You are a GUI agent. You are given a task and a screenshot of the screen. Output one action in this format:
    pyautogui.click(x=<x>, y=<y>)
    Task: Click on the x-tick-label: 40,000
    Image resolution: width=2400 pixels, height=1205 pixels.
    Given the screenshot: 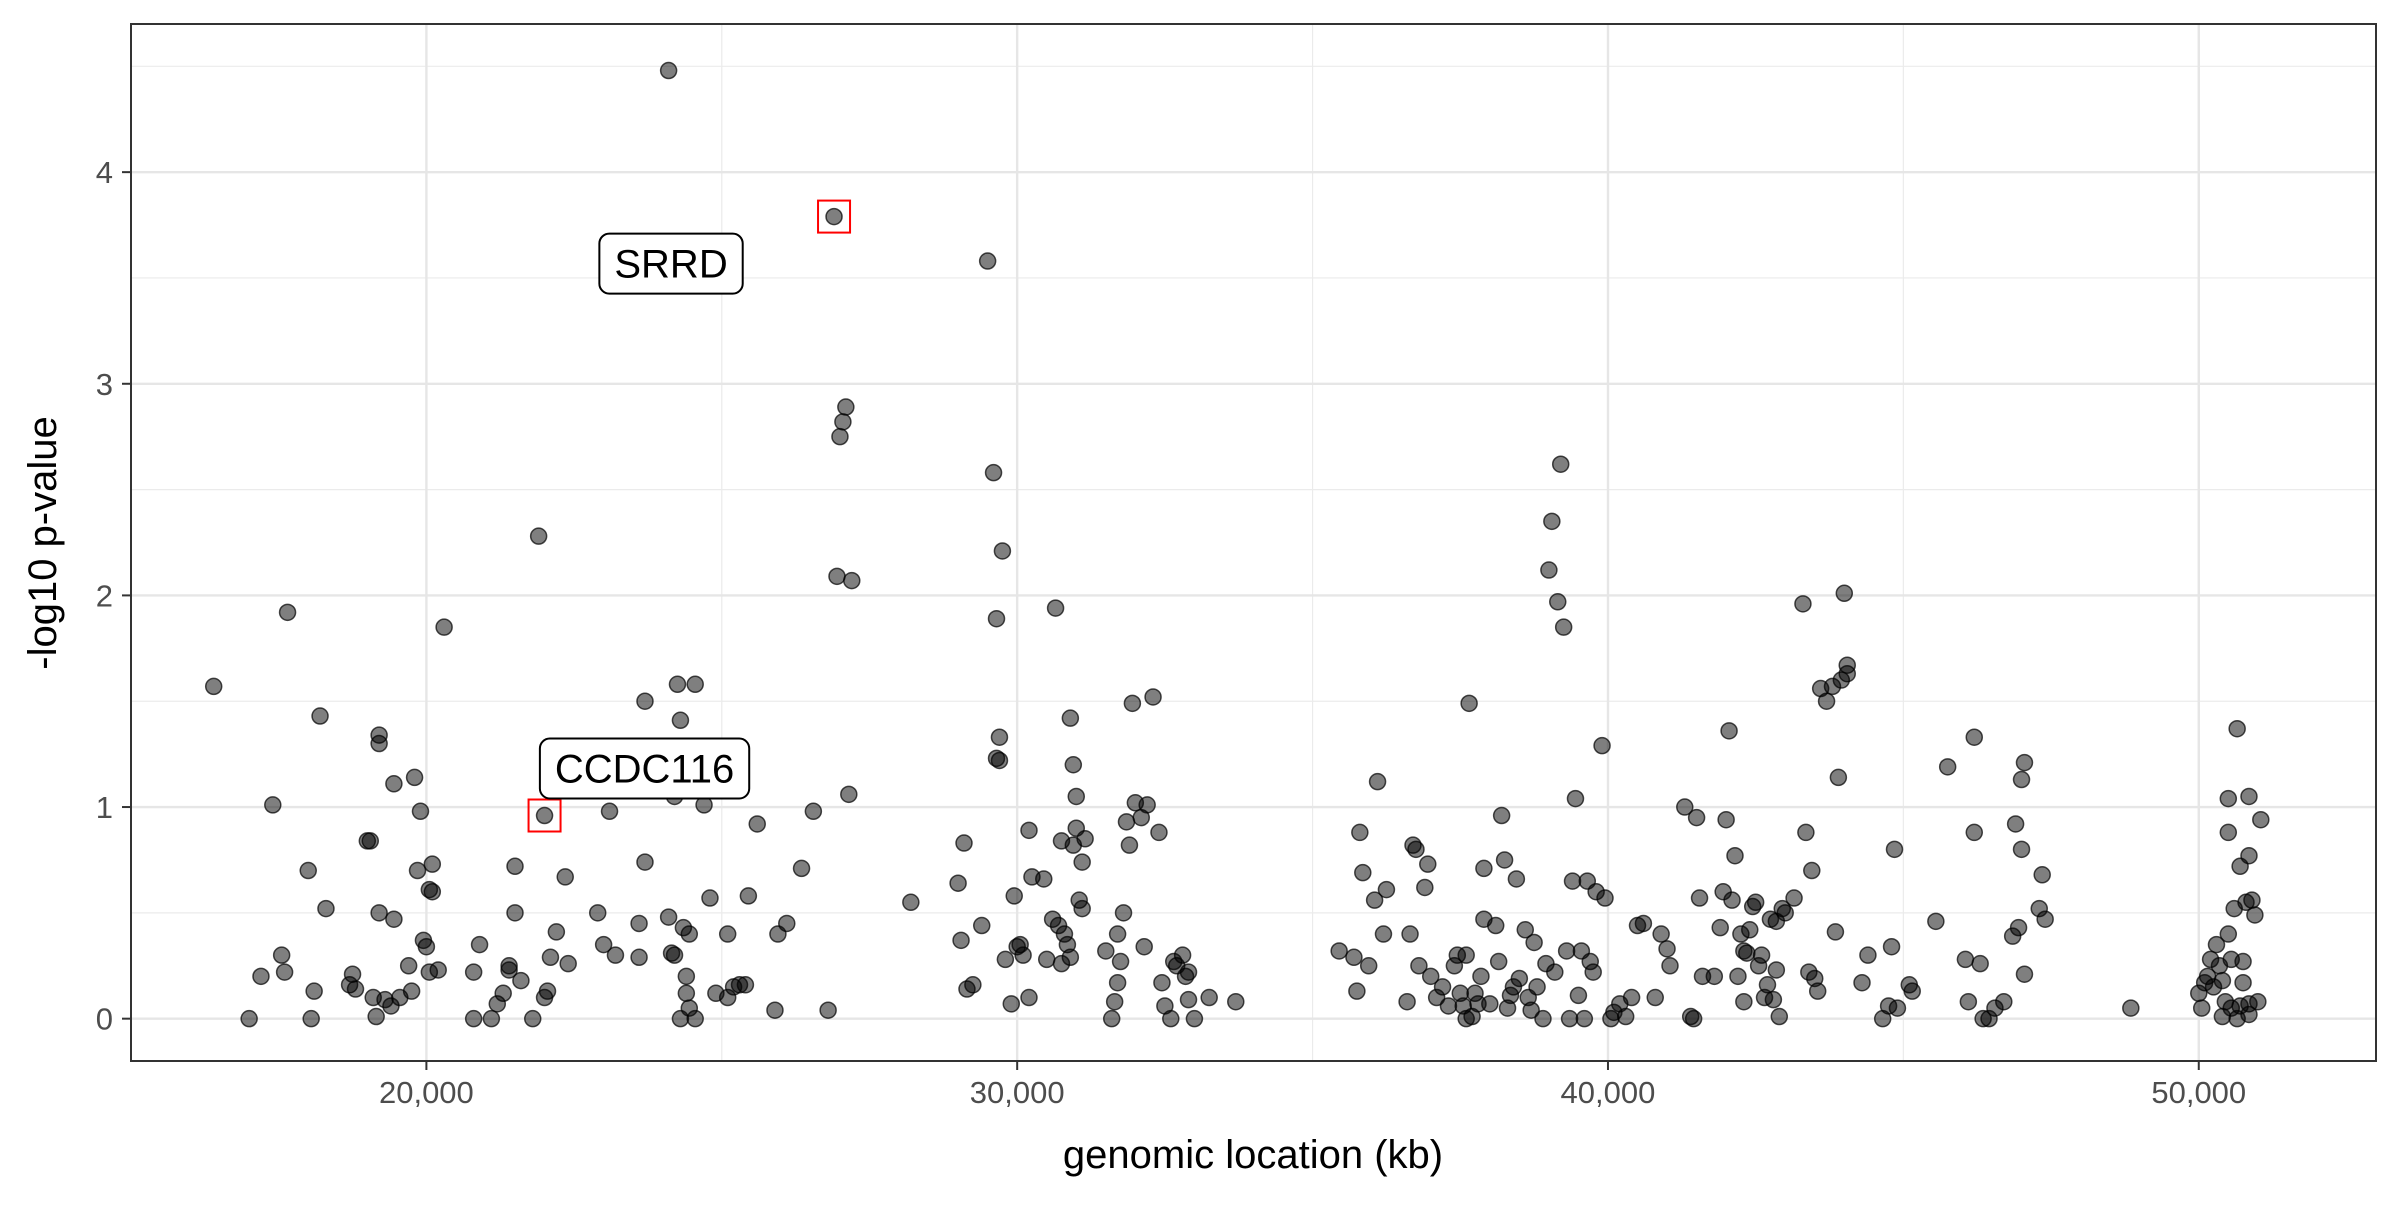 What is the action you would take?
    pyautogui.click(x=1608, y=1092)
    